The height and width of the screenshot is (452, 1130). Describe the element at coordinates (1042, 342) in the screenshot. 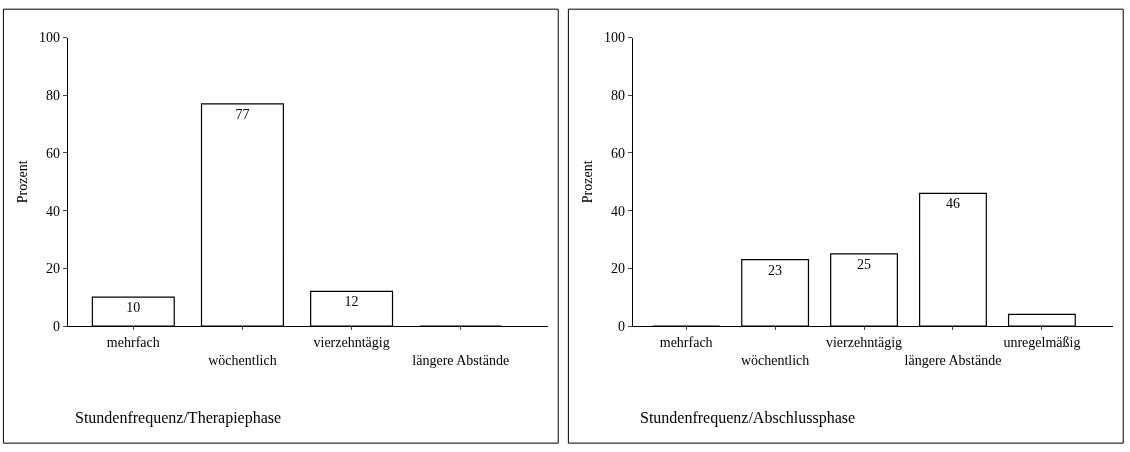

I see `x-tick-label: unregelmäßig` at that location.